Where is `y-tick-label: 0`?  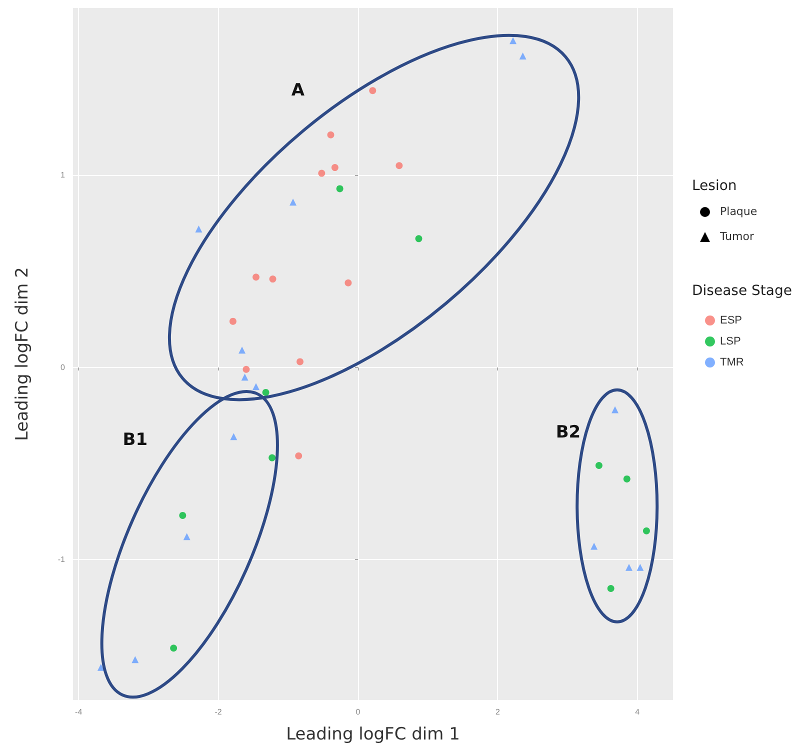 y-tick-label: 0 is located at coordinates (63, 367).